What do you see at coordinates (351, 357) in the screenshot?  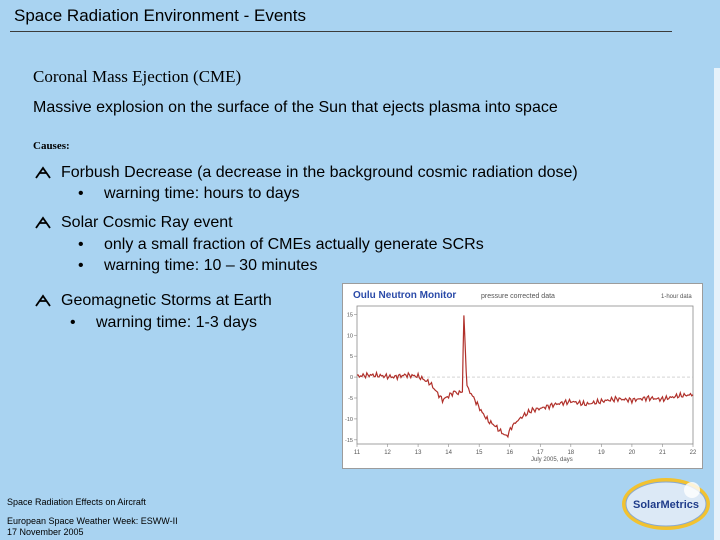 I see `y-tick-label: 5` at bounding box center [351, 357].